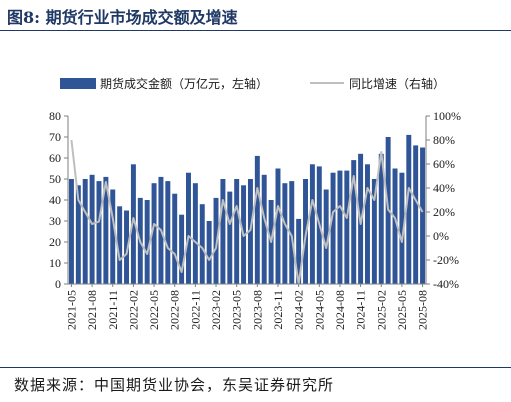  I want to click on left-tick-label: 70, so click(55, 137).